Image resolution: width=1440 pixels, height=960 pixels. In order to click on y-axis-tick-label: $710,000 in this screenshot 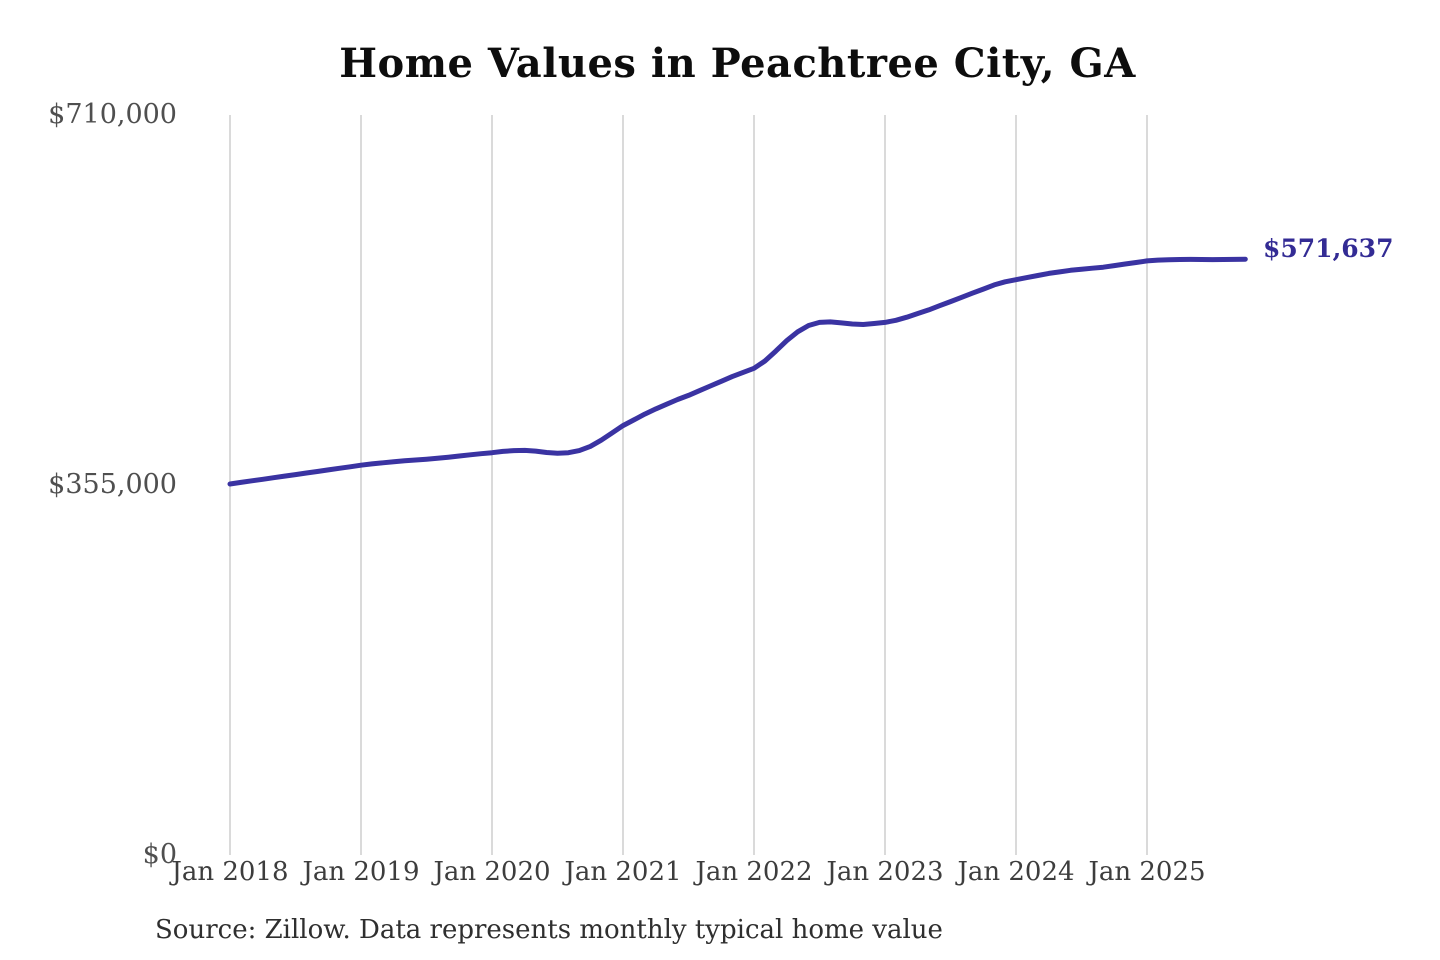, I will do `click(112, 114)`.